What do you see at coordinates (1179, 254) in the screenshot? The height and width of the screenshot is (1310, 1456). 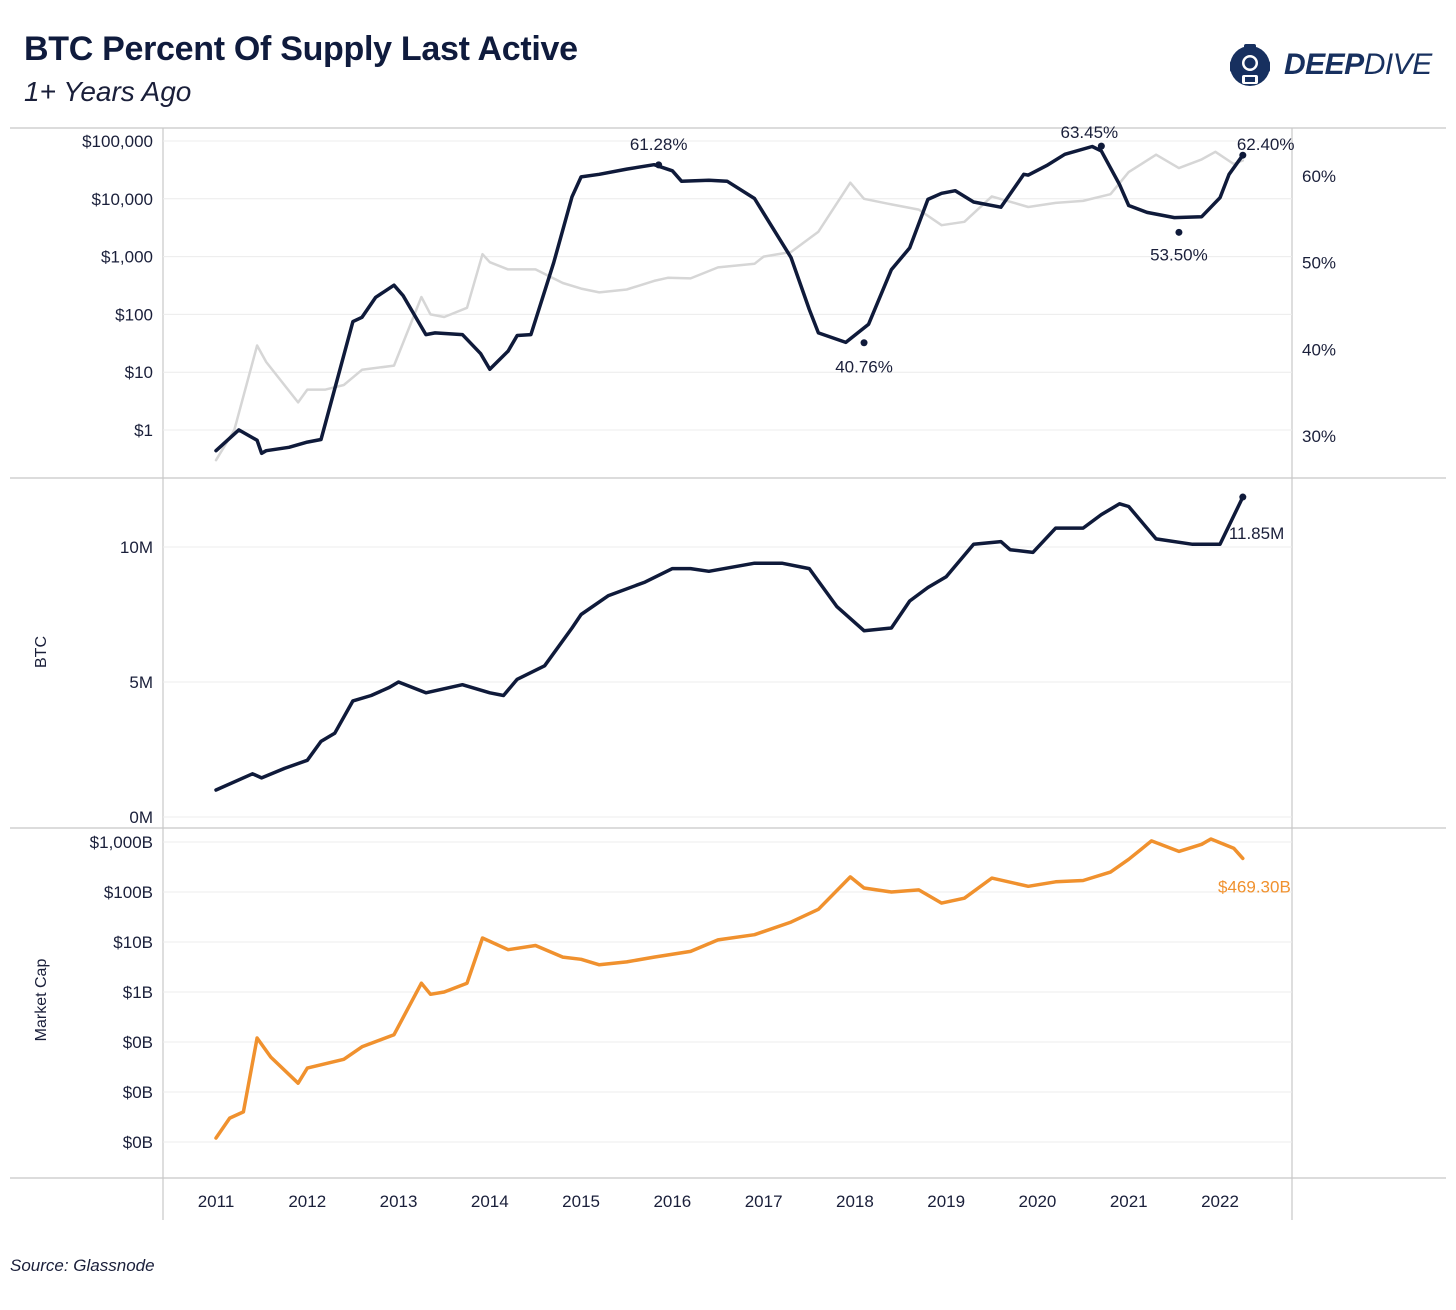 I see `annotation-label: 53.50%` at bounding box center [1179, 254].